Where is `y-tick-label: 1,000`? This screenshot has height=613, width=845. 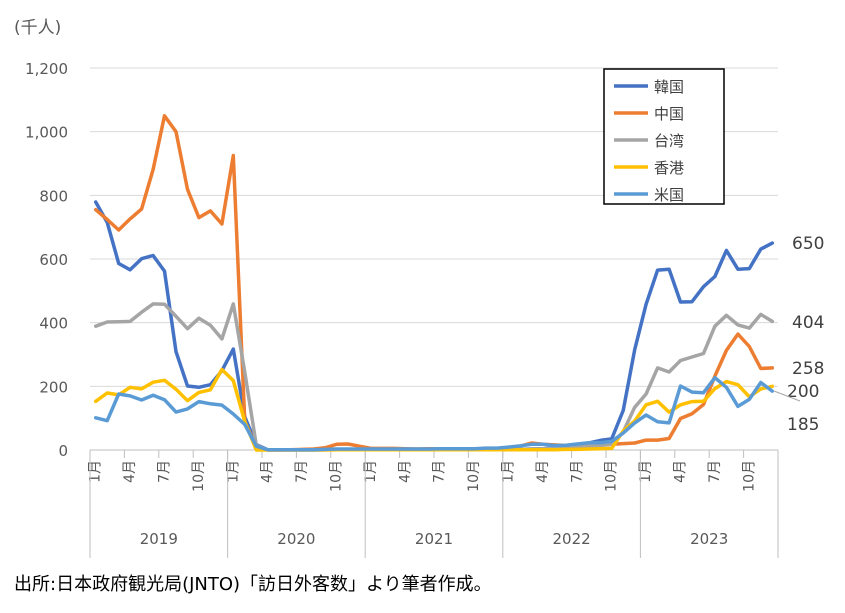
y-tick-label: 1,000 is located at coordinates (46, 133).